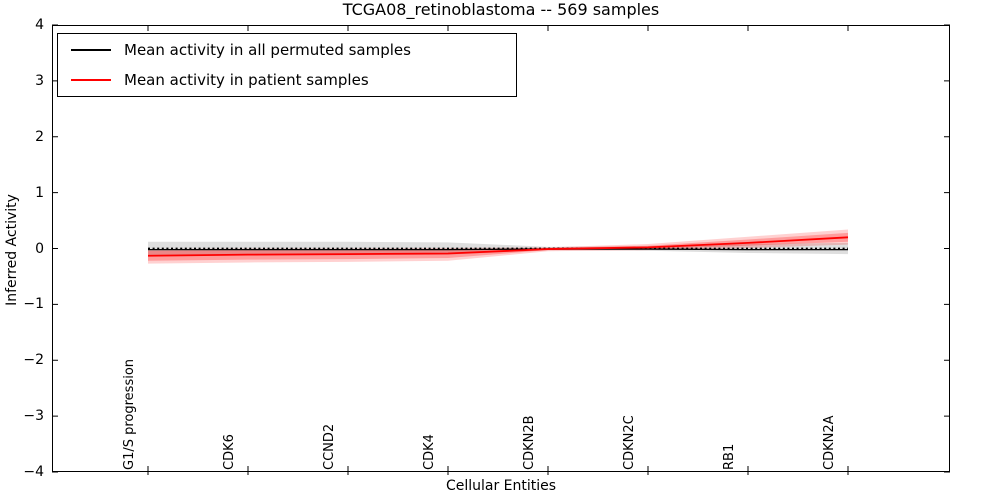  I want to click on legend-label: Mean activity in patient samples, so click(246, 80).